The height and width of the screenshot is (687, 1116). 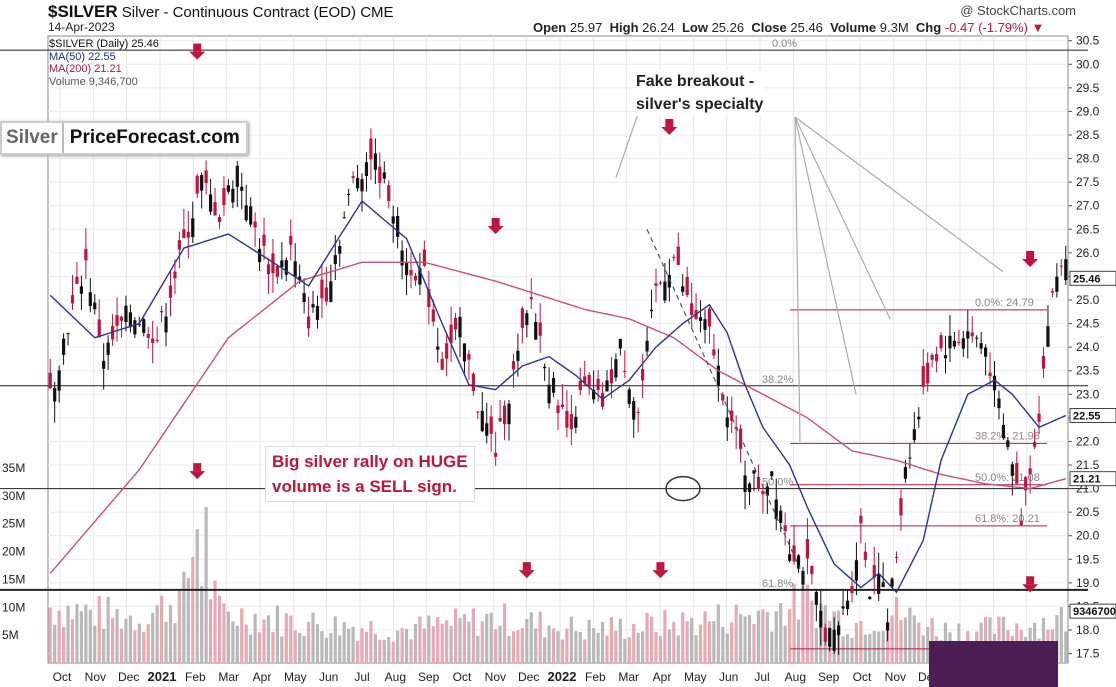 I want to click on big-rally-line1: Big silver rally on HUGE, so click(x=370, y=461).